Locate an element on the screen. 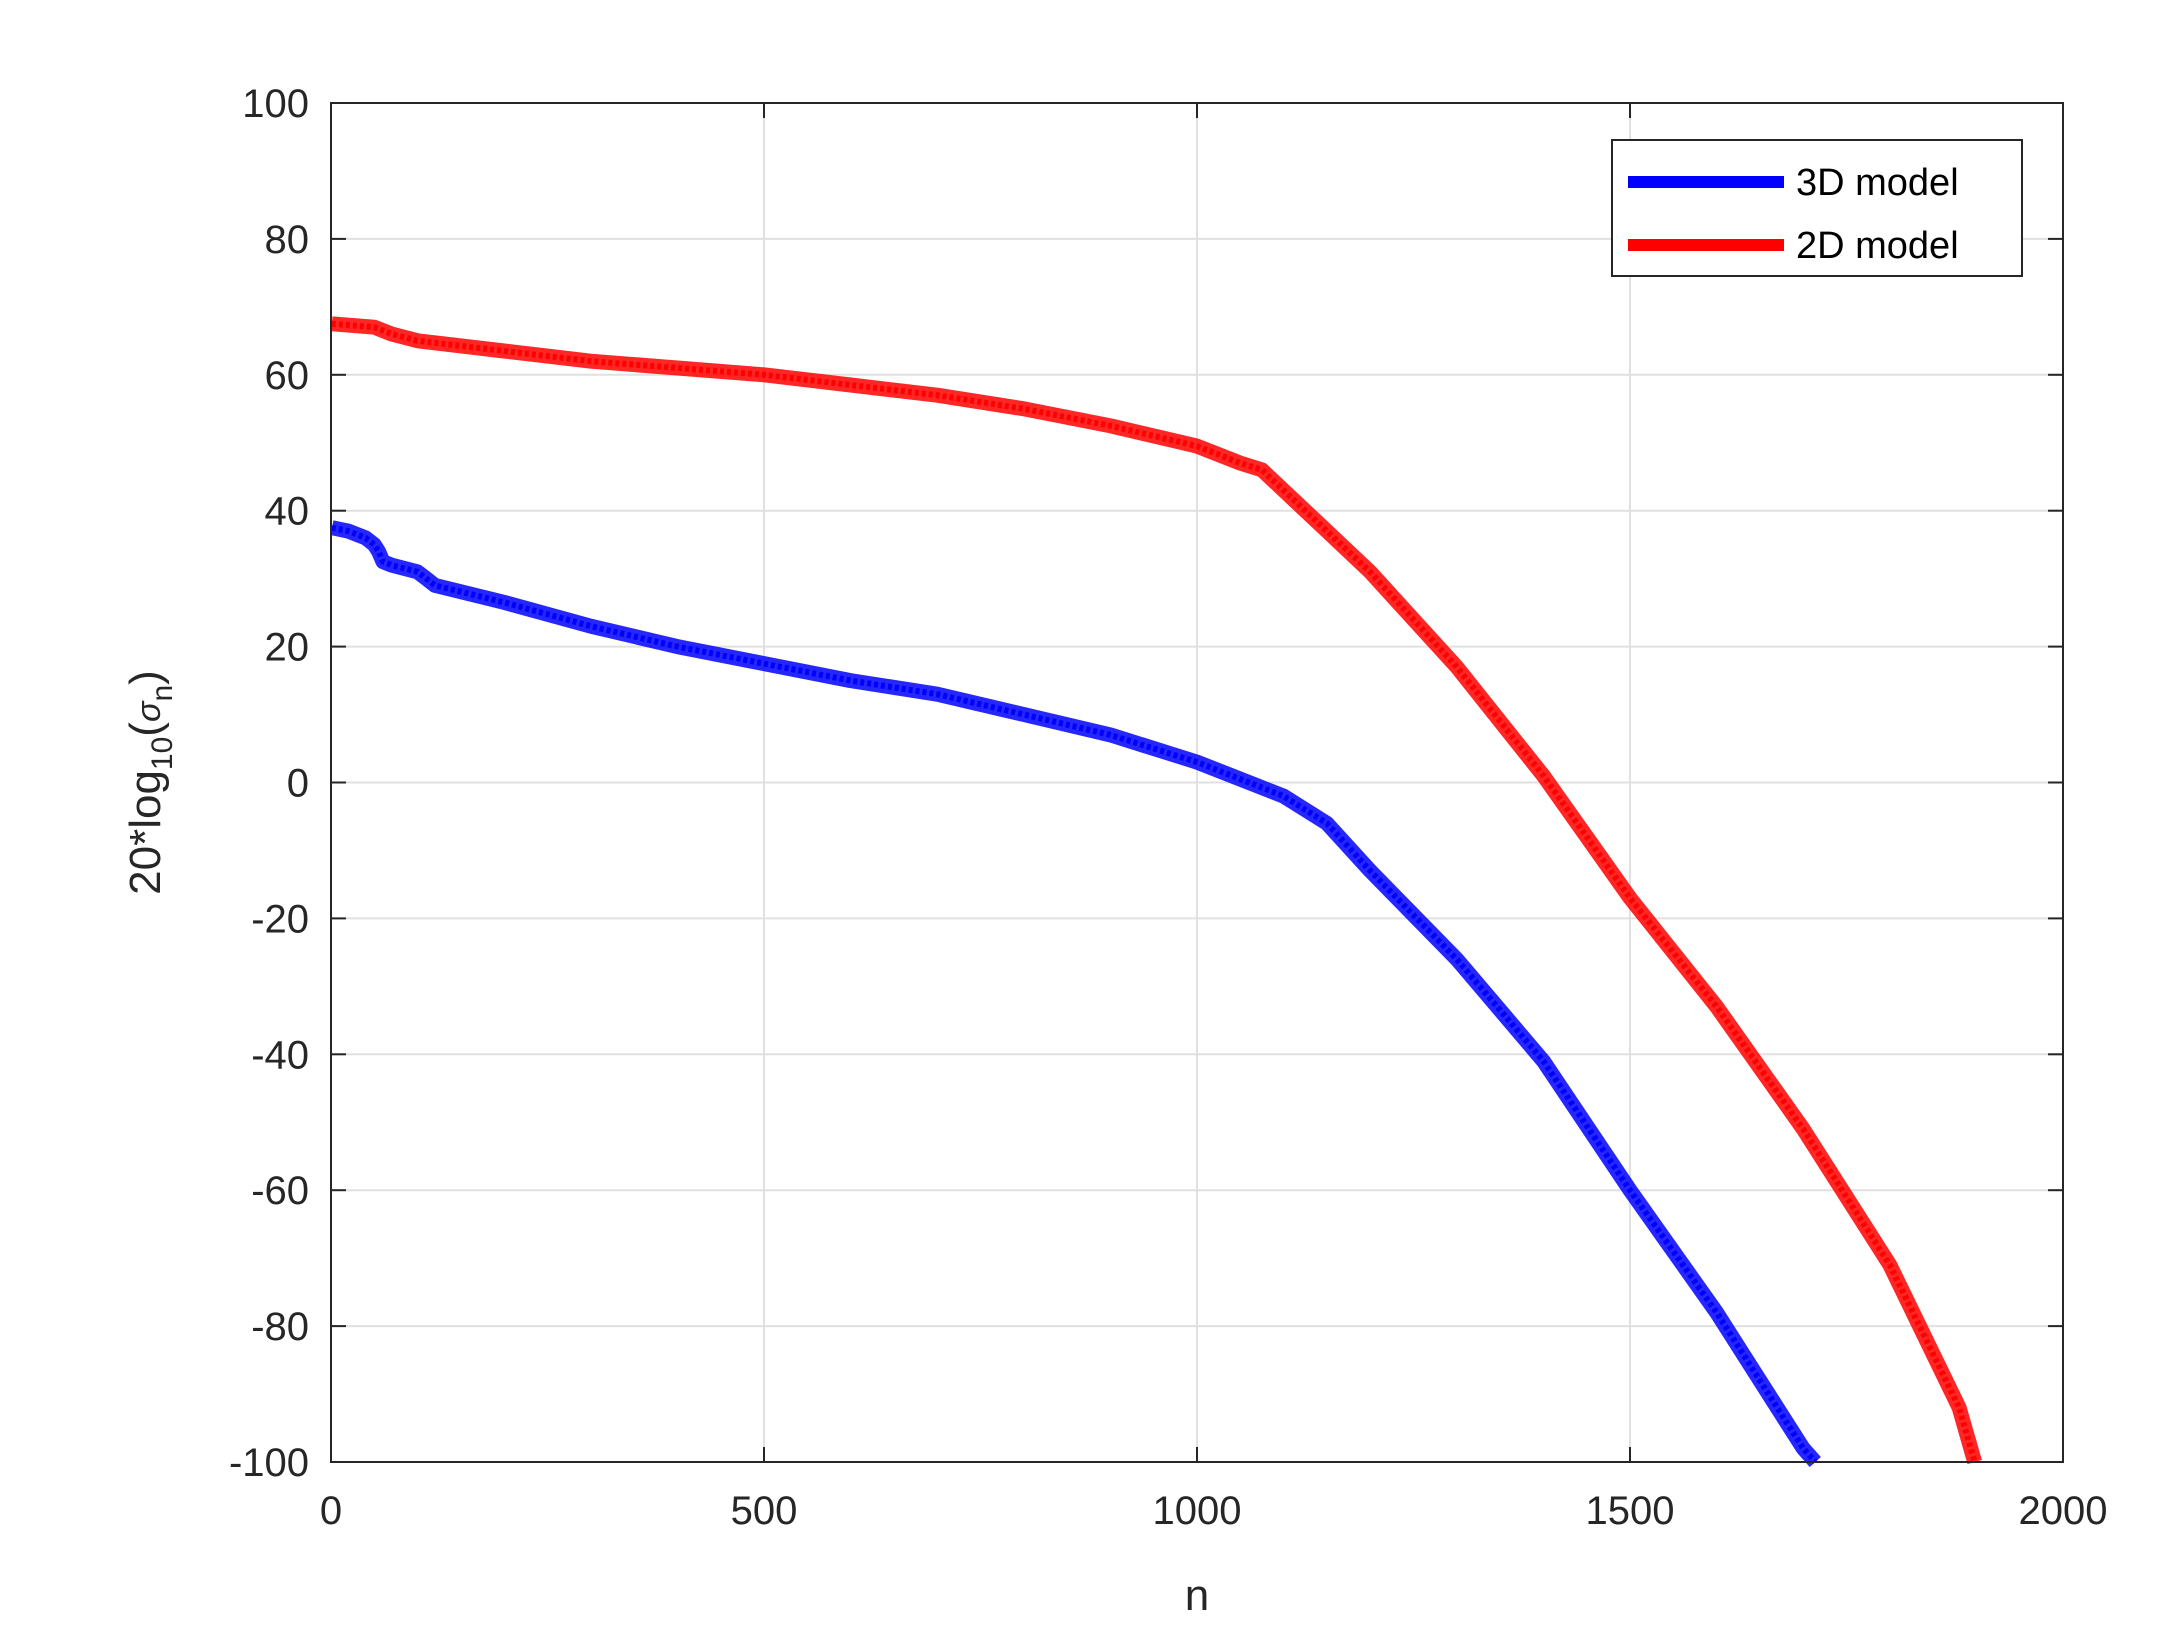  y-tick-label: 20 is located at coordinates (287, 648).